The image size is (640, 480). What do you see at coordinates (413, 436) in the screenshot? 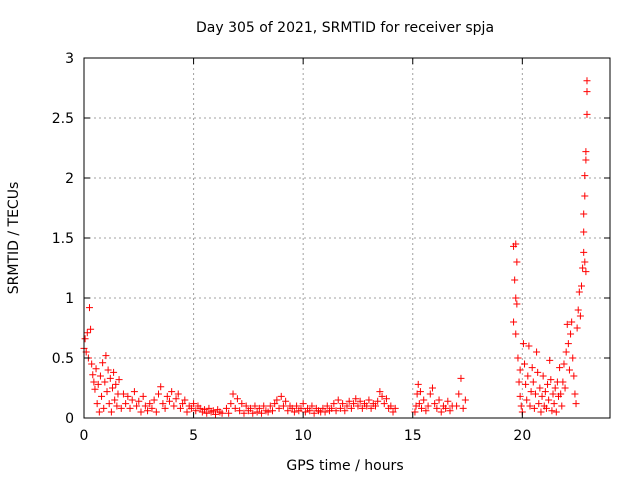
I see `x-tick-label: 15` at bounding box center [413, 436].